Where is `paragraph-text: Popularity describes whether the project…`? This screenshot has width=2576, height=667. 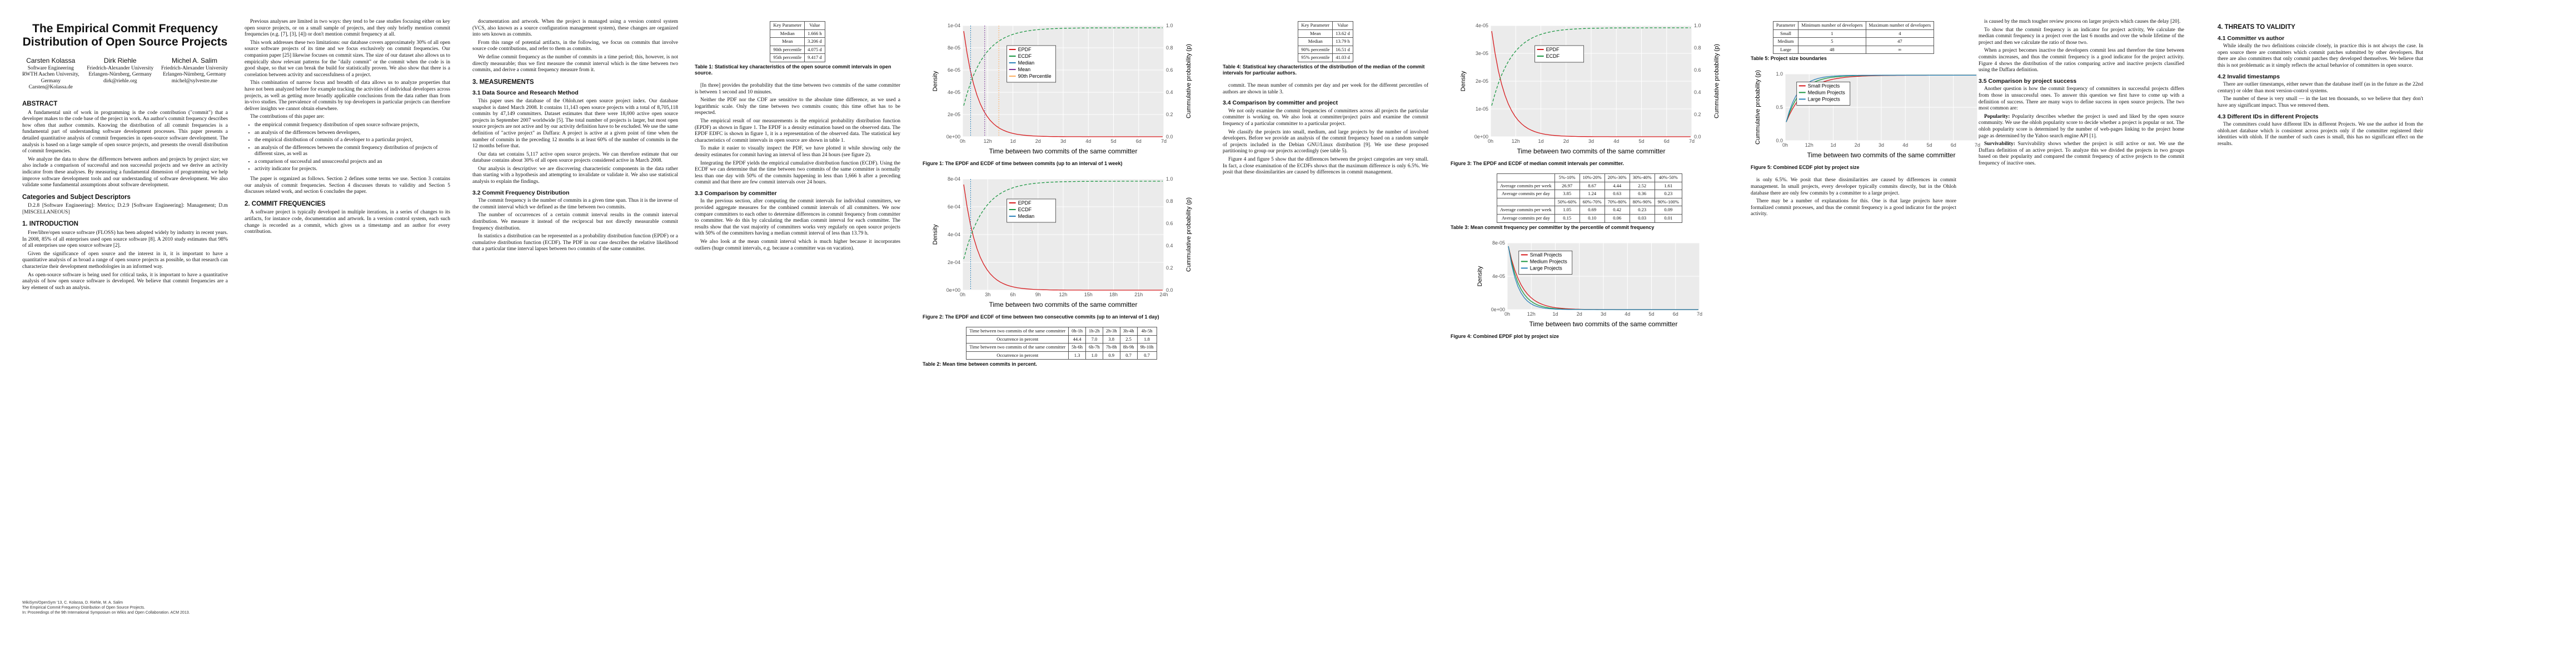
paragraph-text: Popularity describes whether the project… is located at coordinates (2081, 126).